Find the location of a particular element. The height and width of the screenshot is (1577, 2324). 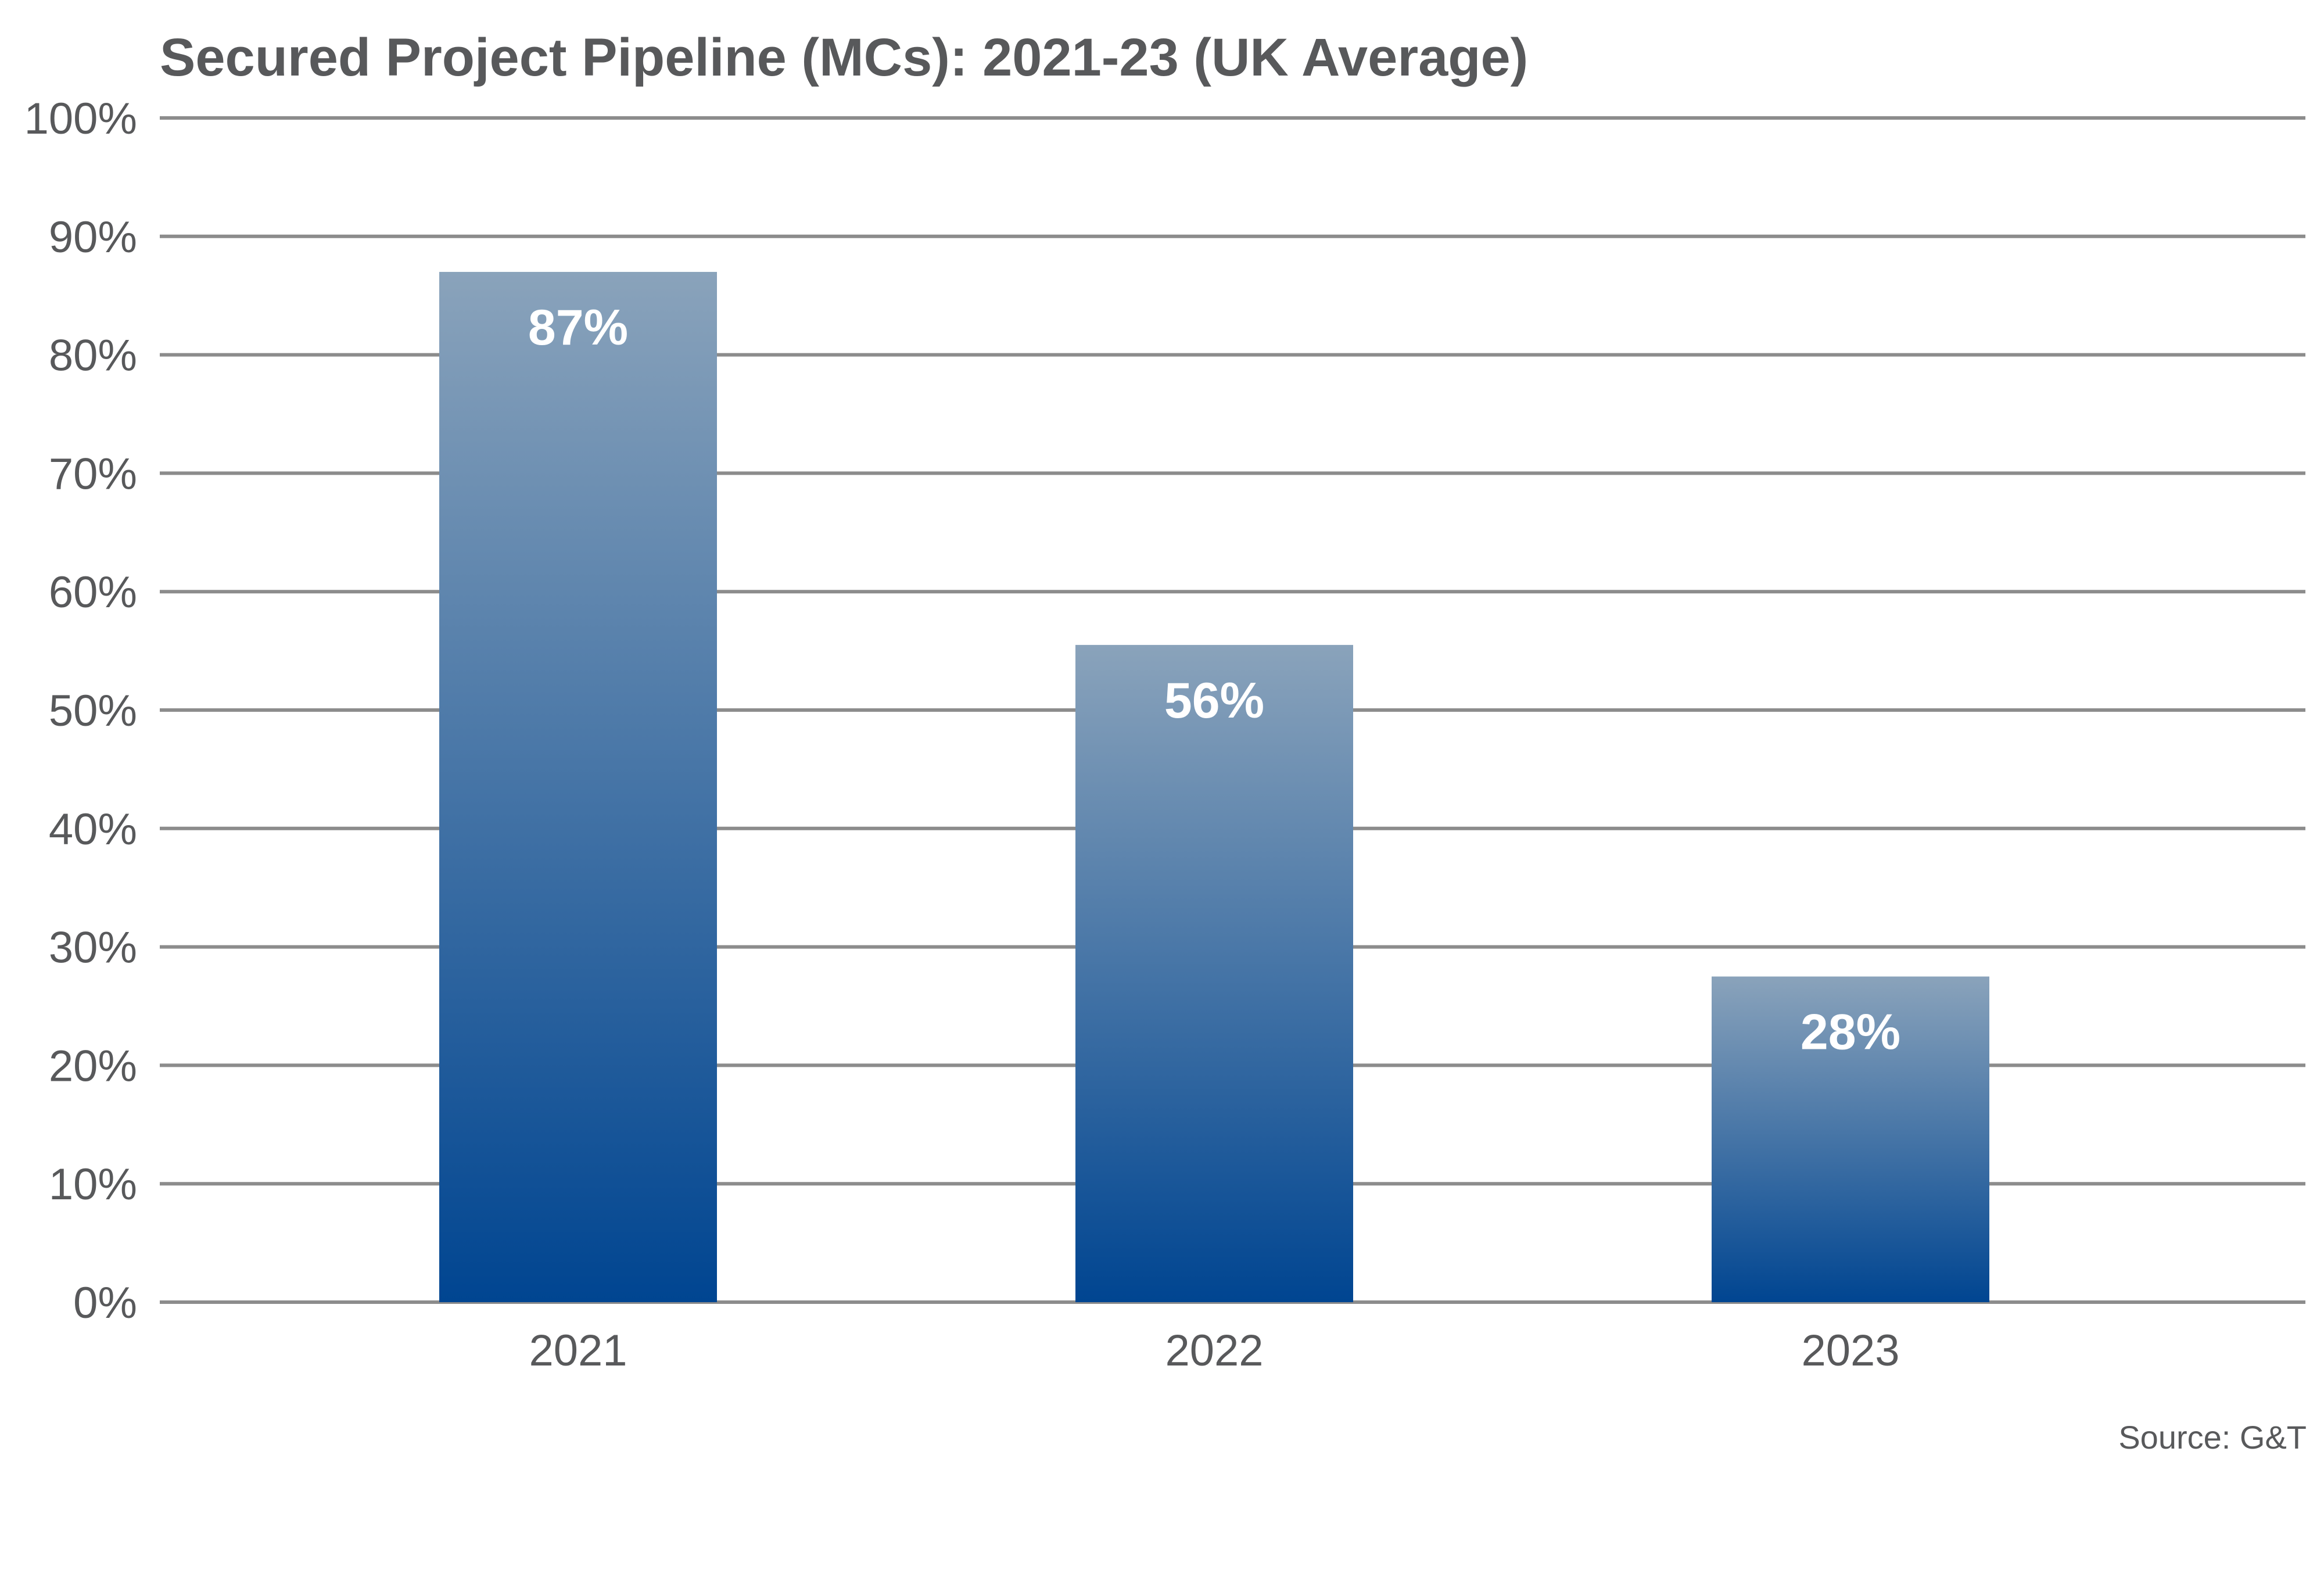

bar-2023 is located at coordinates (1850, 1139).